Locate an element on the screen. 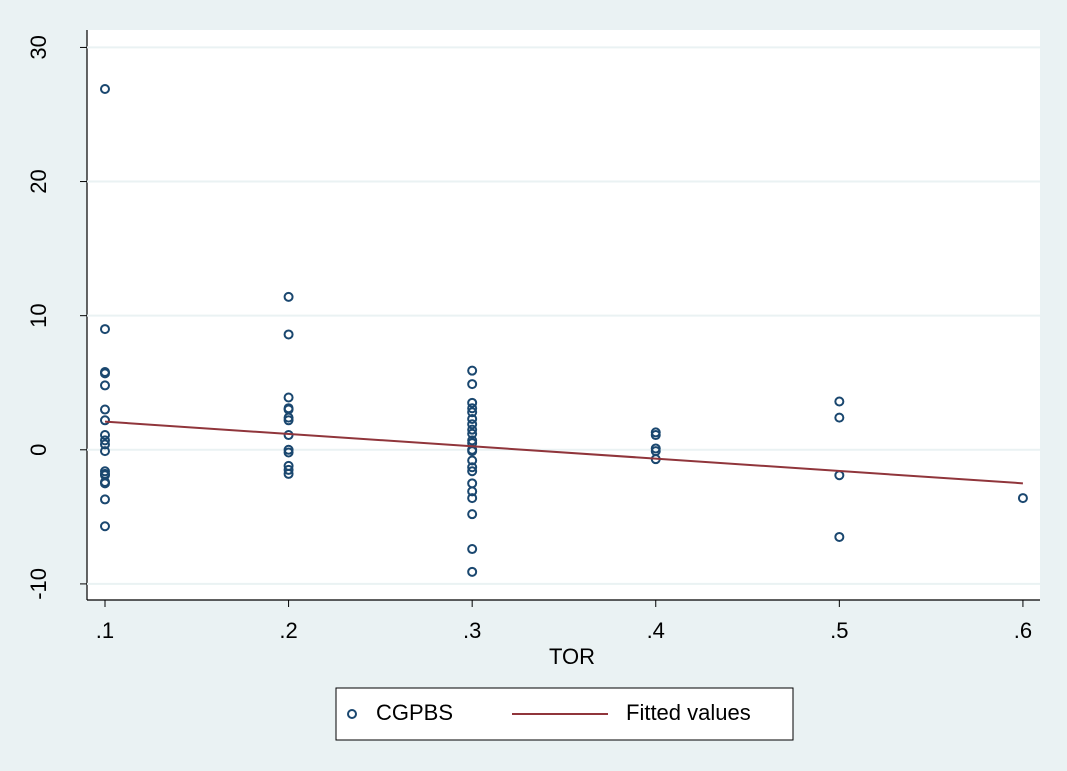 The width and height of the screenshot is (1067, 771). x-tick-label: .2 is located at coordinates (288, 630).